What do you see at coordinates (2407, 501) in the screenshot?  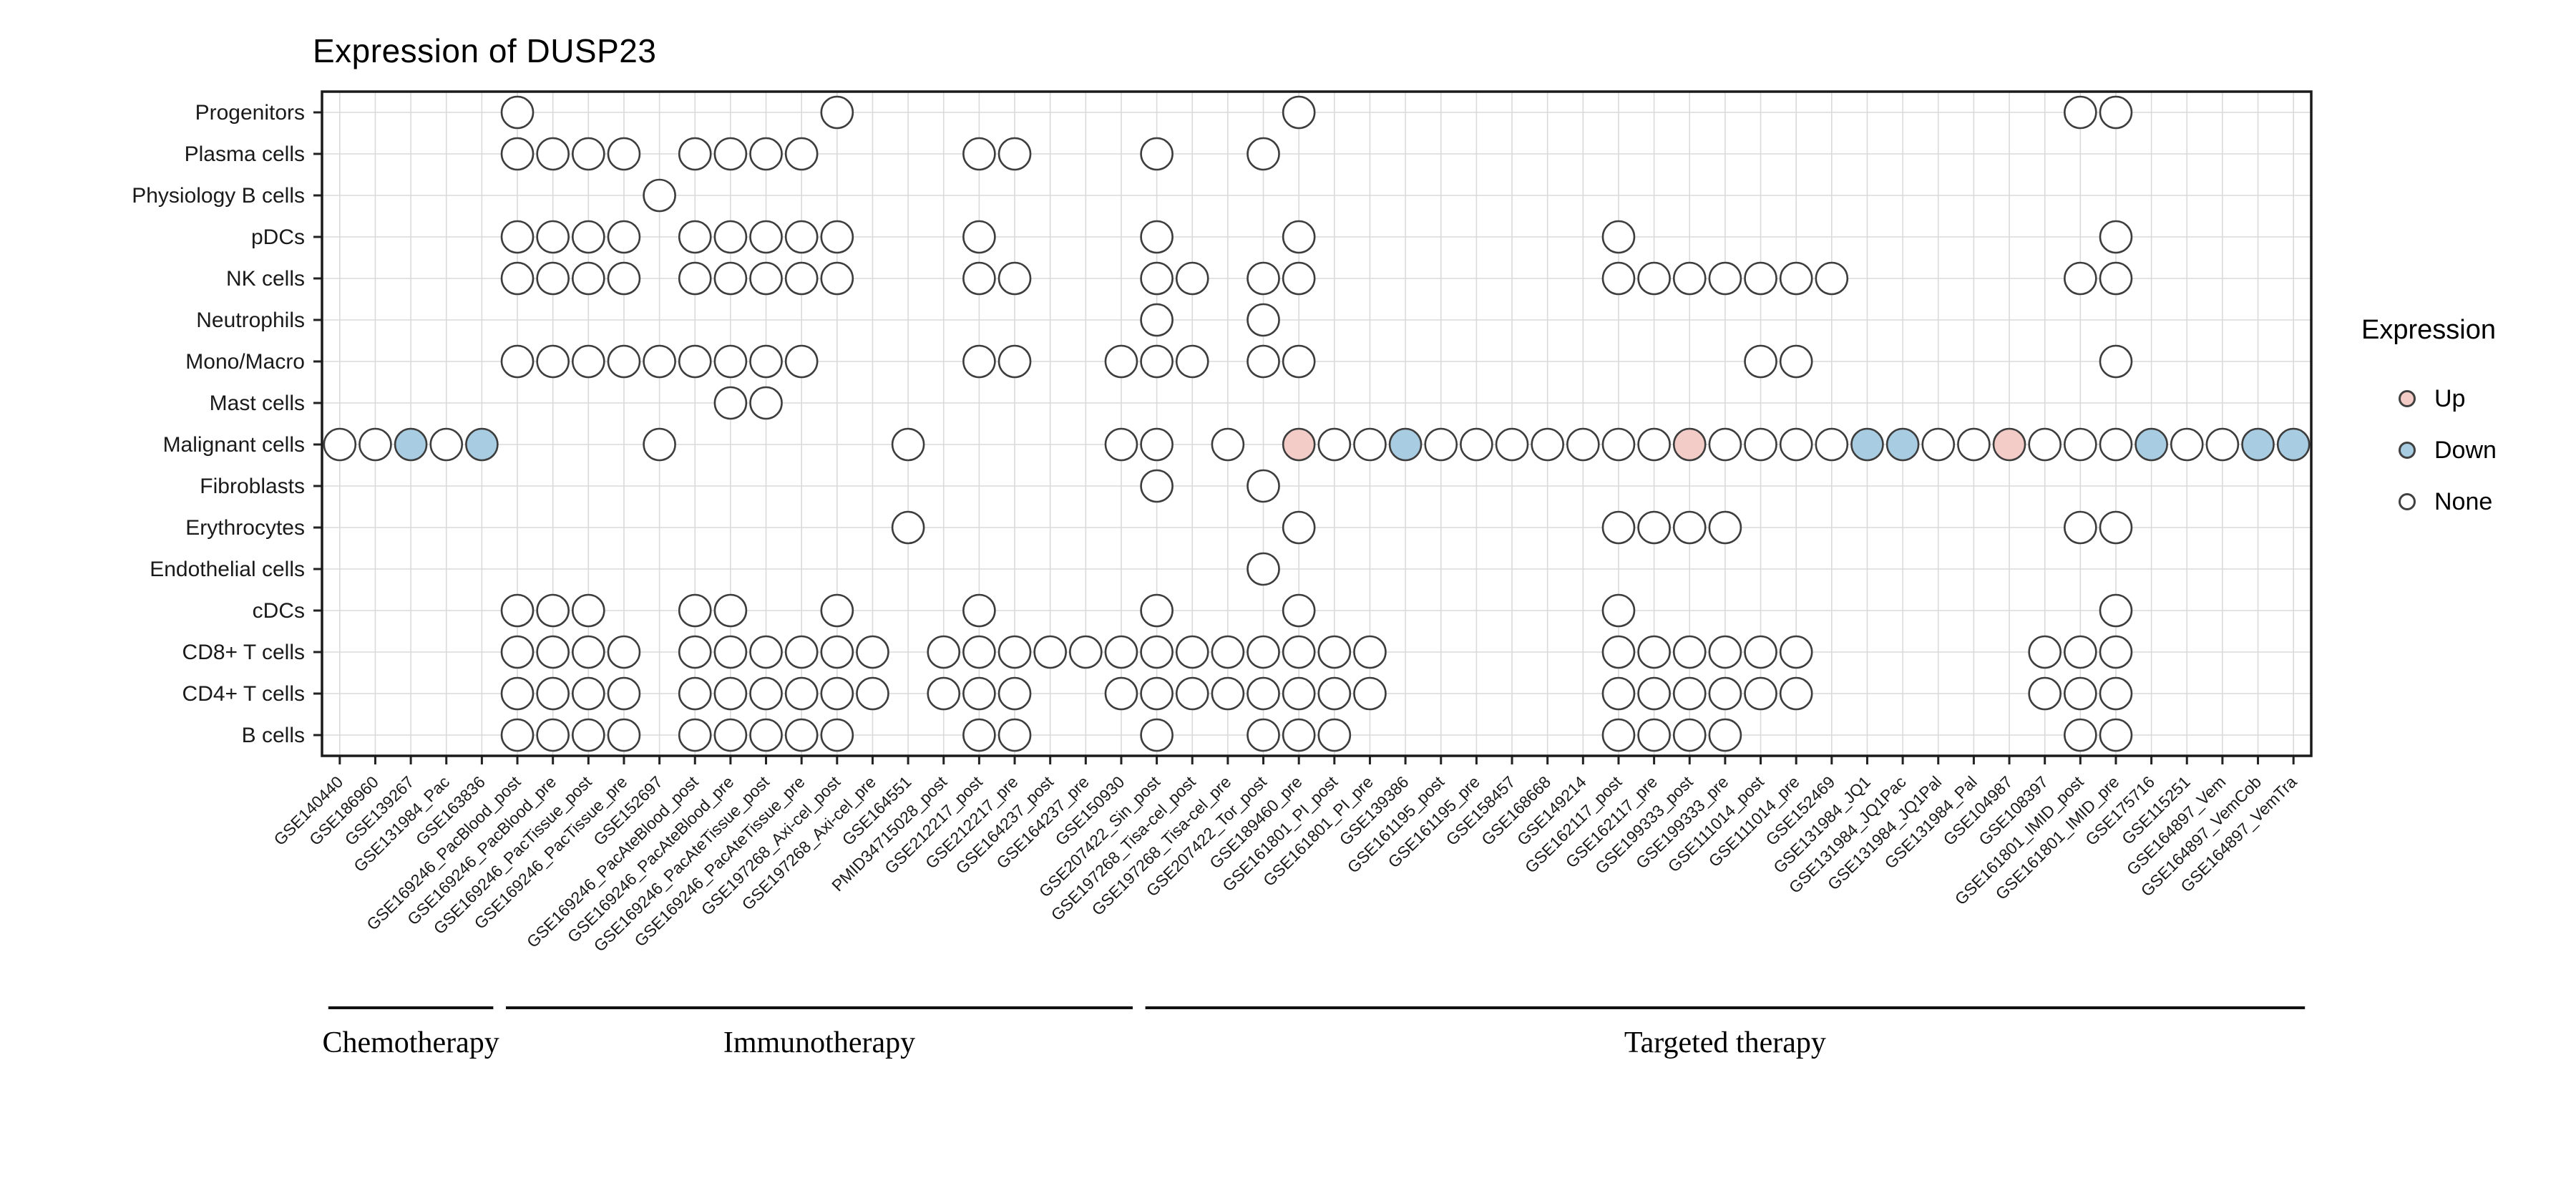 I see `legend-key-none-icon` at bounding box center [2407, 501].